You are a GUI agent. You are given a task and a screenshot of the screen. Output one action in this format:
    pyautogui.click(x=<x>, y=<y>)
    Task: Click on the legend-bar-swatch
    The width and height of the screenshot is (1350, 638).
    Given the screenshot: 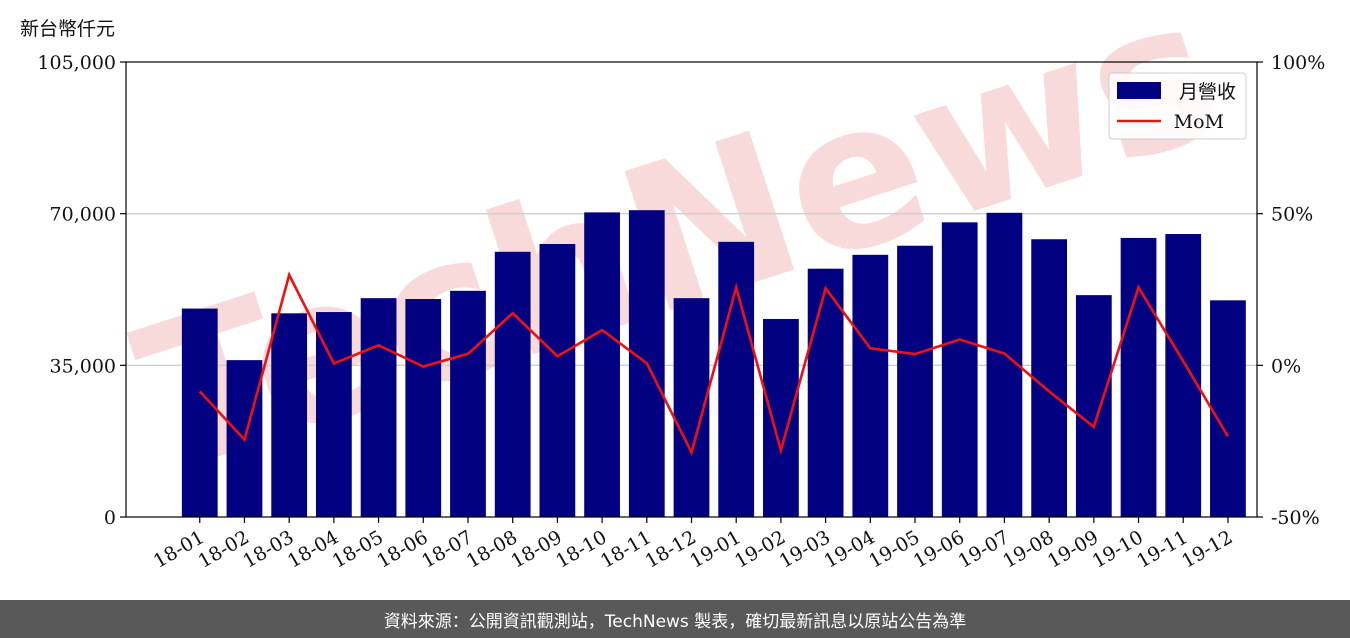 What is the action you would take?
    pyautogui.click(x=1139, y=90)
    